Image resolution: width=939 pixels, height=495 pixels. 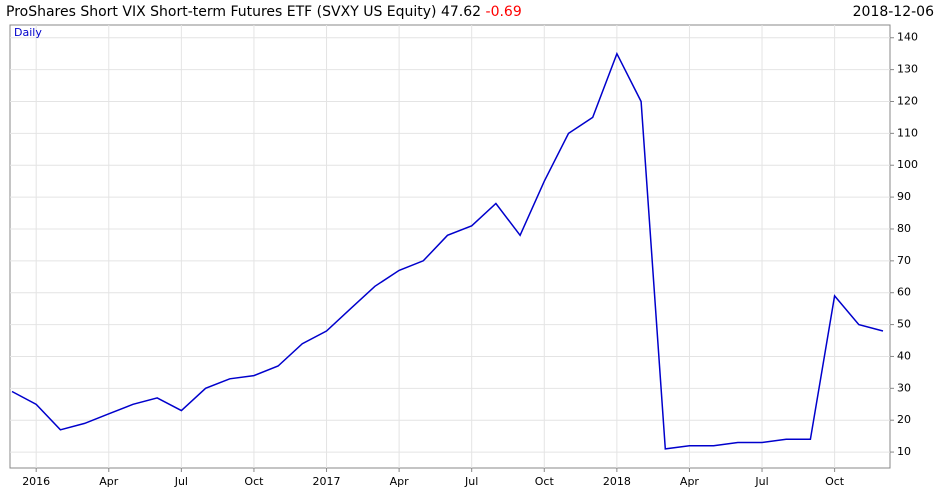 I want to click on frequency-label: Daily, so click(x=28, y=32).